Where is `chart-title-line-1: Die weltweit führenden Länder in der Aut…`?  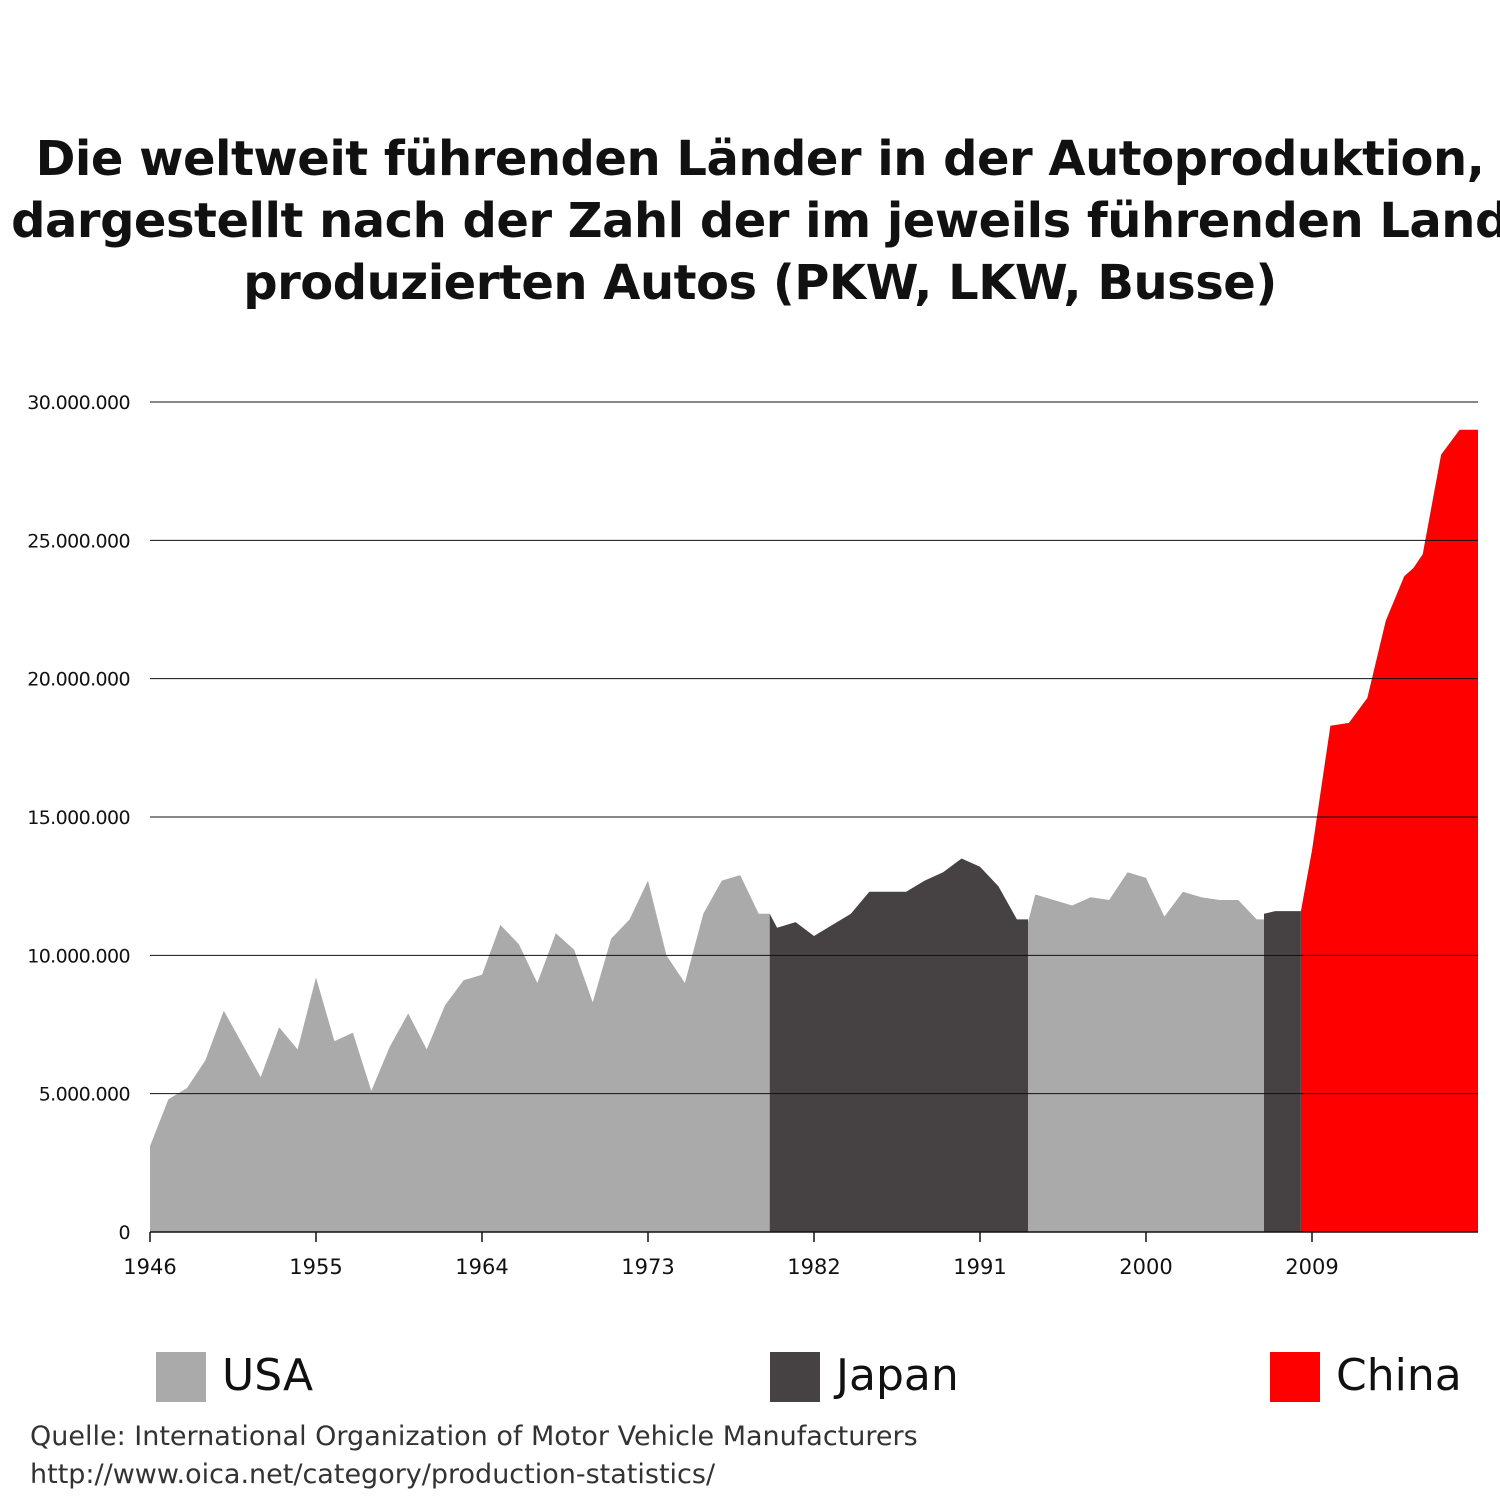
chart-title-line-1: Die weltweit führenden Länder in der Aut… is located at coordinates (760, 159).